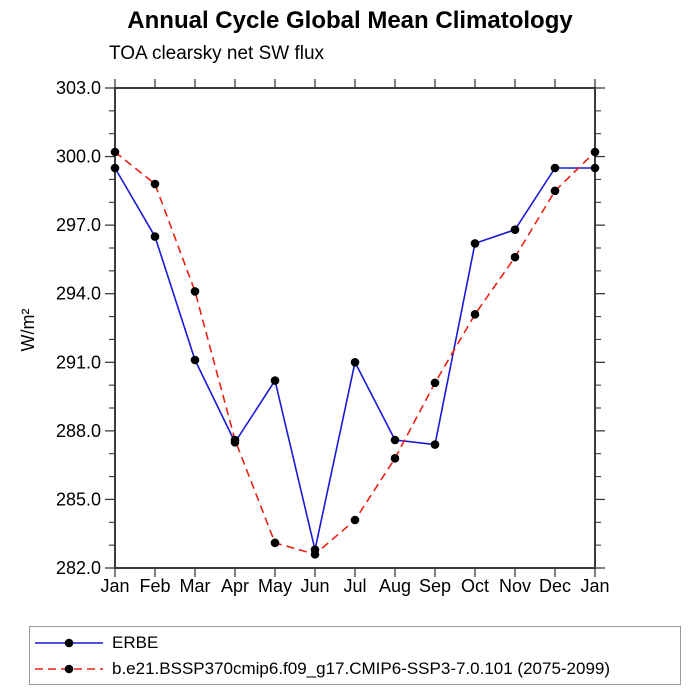 The image size is (700, 700). What do you see at coordinates (395, 586) in the screenshot?
I see `x-tick-label: Aug` at bounding box center [395, 586].